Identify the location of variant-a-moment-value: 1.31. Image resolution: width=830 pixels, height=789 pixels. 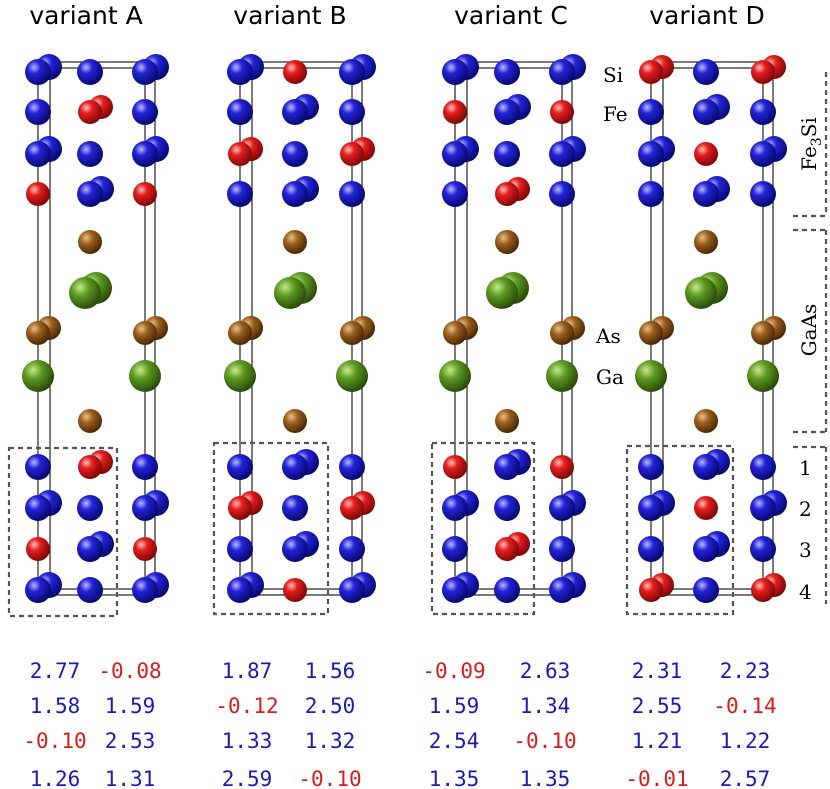
(130, 778).